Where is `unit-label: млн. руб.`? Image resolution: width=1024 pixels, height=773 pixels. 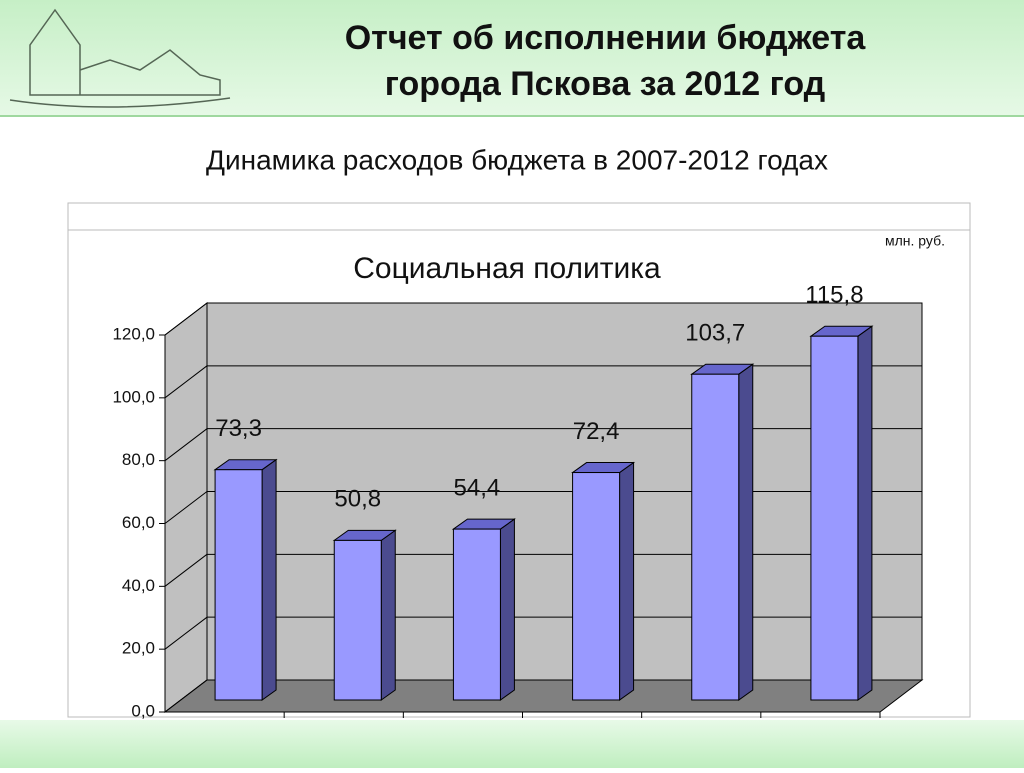
unit-label: млн. руб. is located at coordinates (915, 241).